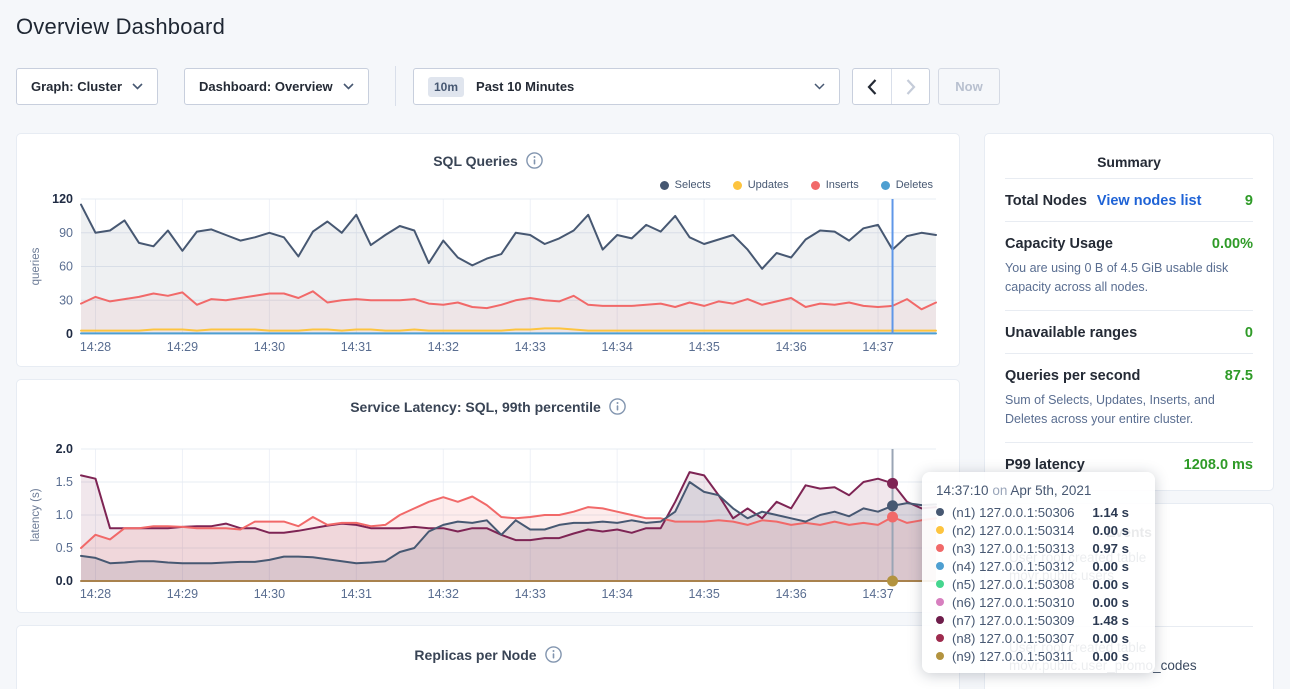 This screenshot has width=1290, height=689. Describe the element at coordinates (1110, 620) in the screenshot. I see `node-latency-value: 1.48 s` at that location.